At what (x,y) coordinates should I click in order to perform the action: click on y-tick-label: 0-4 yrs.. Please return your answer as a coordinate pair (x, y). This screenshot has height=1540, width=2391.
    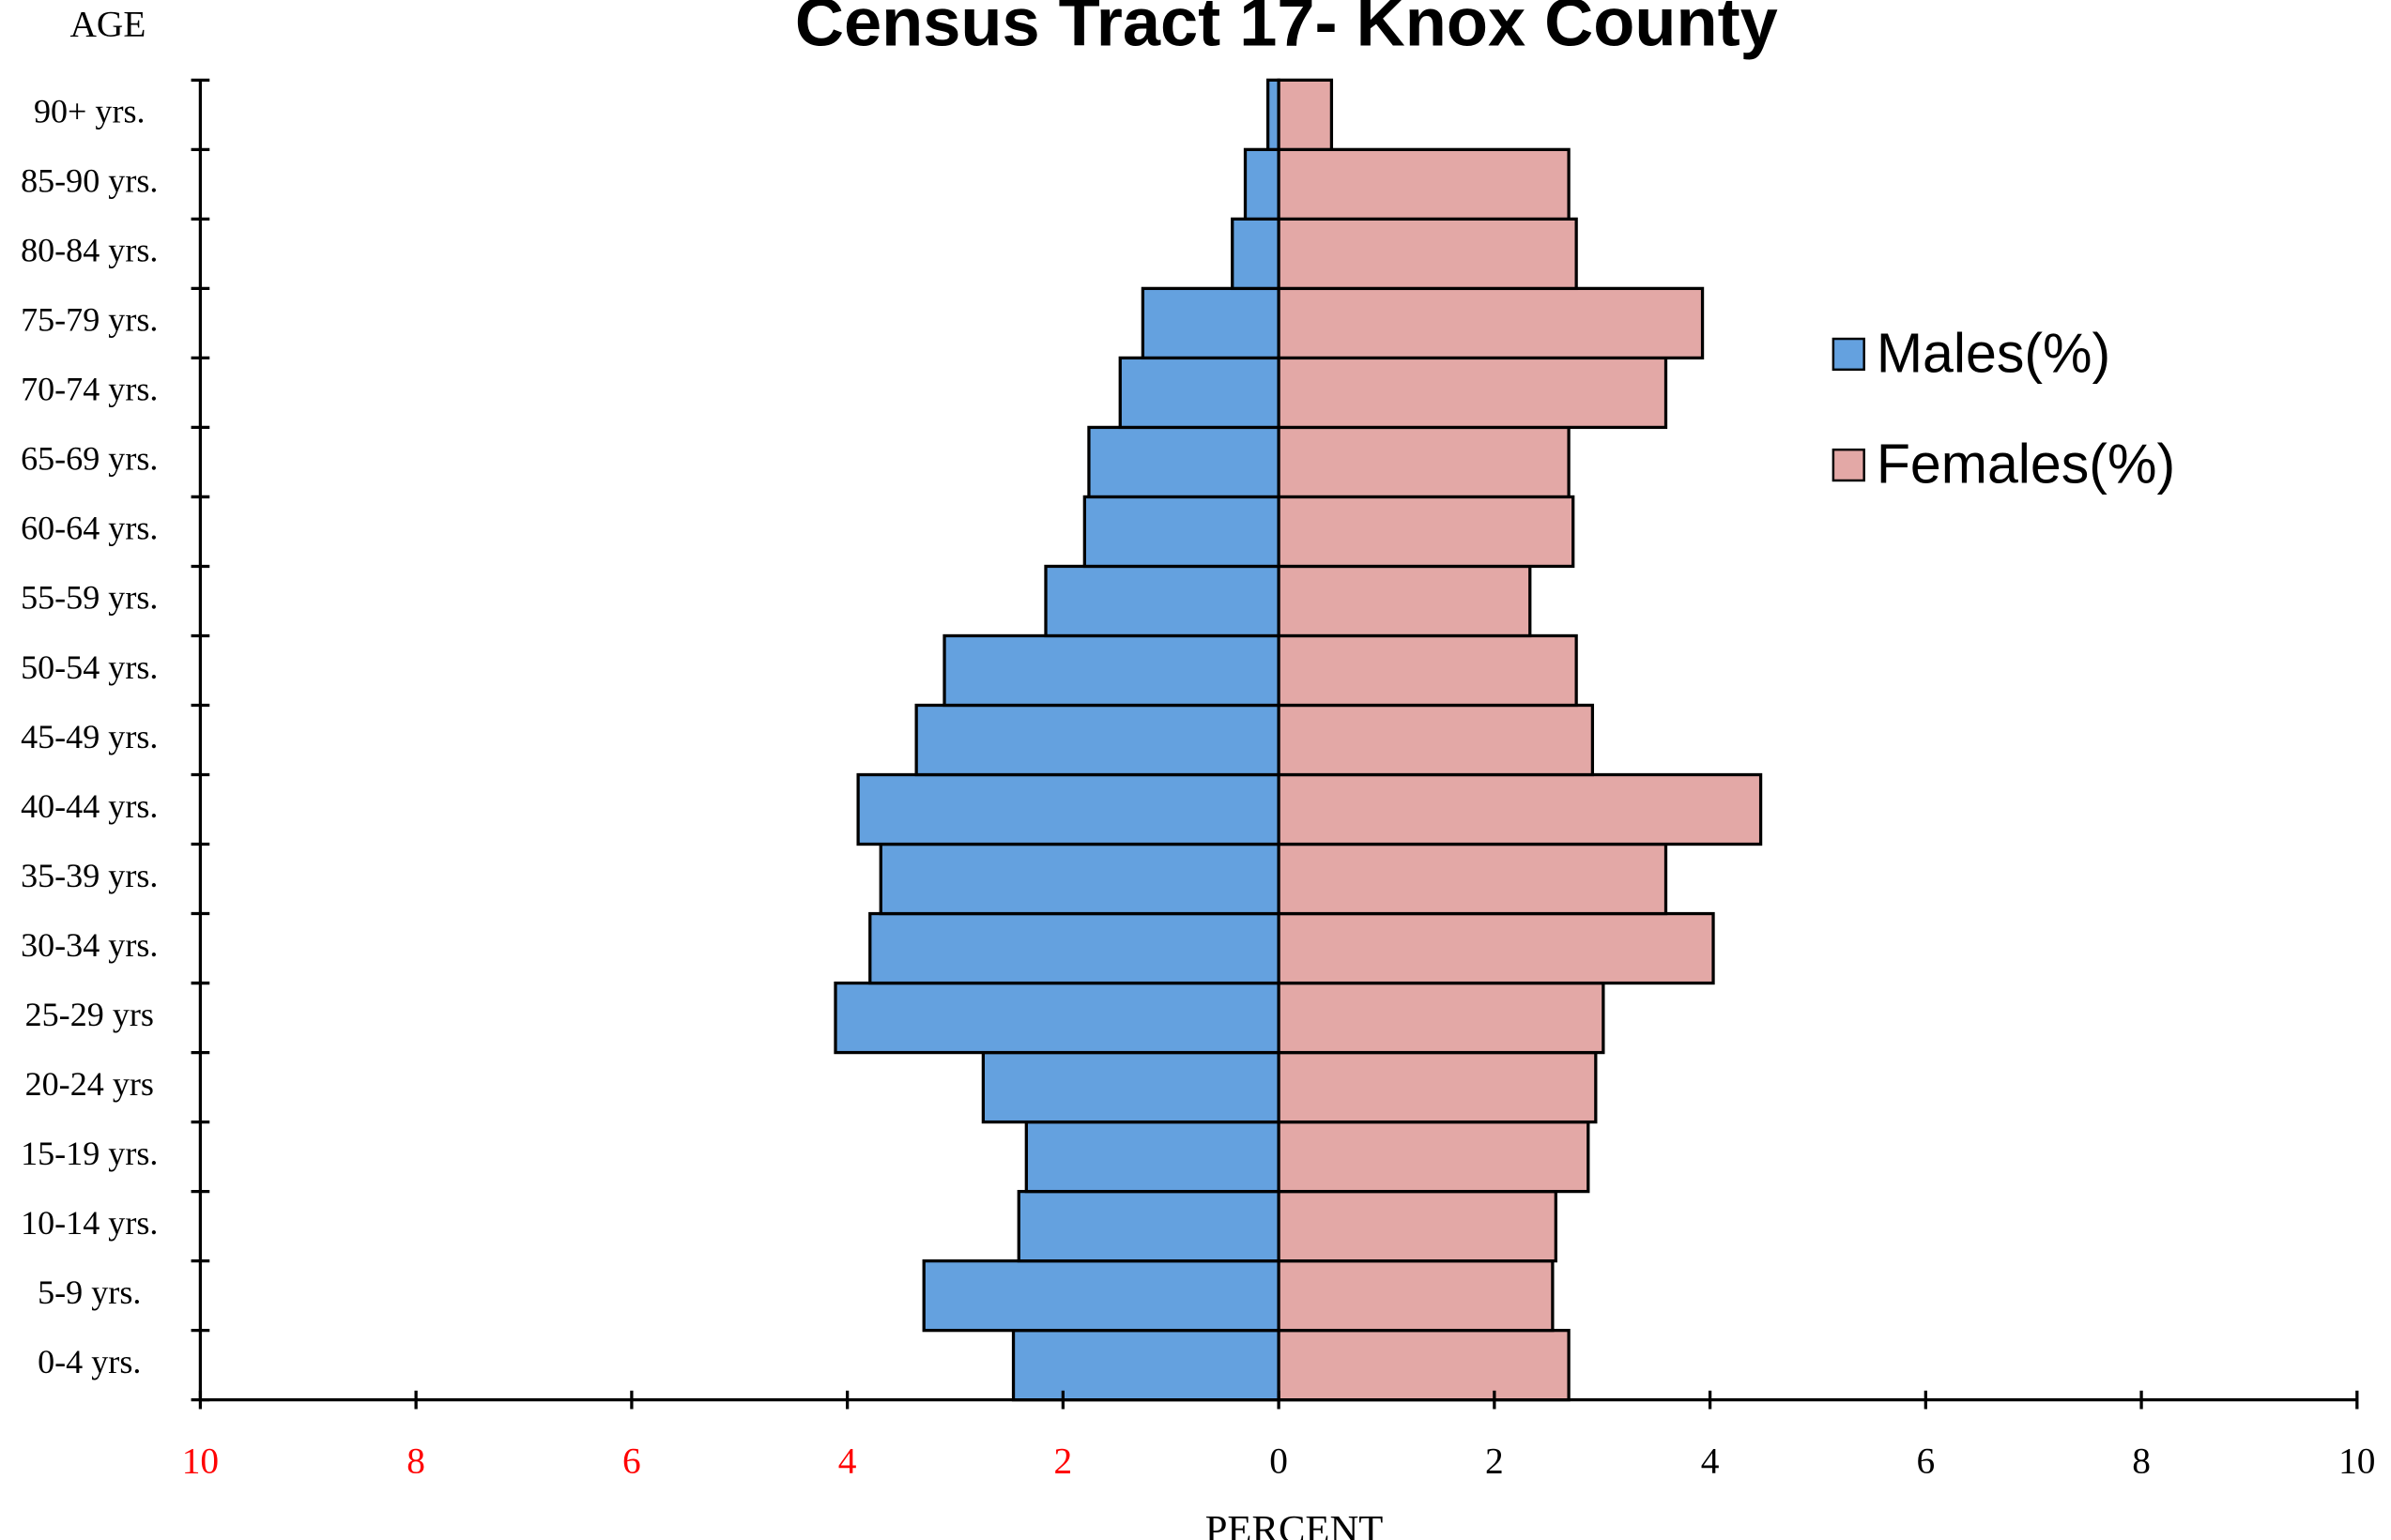
    Looking at the image, I should click on (89, 1361).